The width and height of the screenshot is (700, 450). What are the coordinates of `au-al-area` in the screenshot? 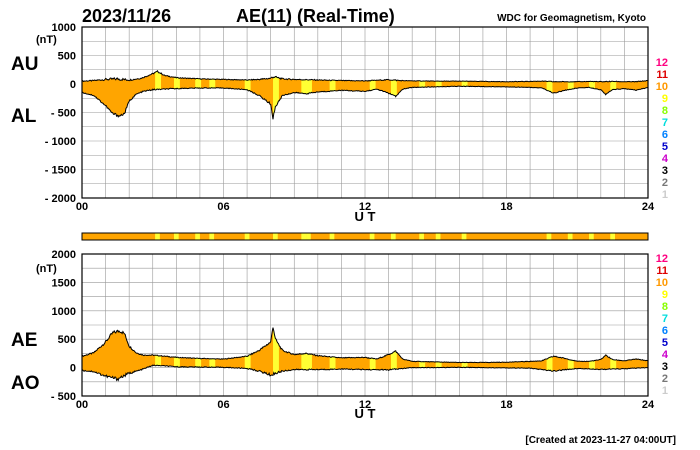 It's located at (365, 95).